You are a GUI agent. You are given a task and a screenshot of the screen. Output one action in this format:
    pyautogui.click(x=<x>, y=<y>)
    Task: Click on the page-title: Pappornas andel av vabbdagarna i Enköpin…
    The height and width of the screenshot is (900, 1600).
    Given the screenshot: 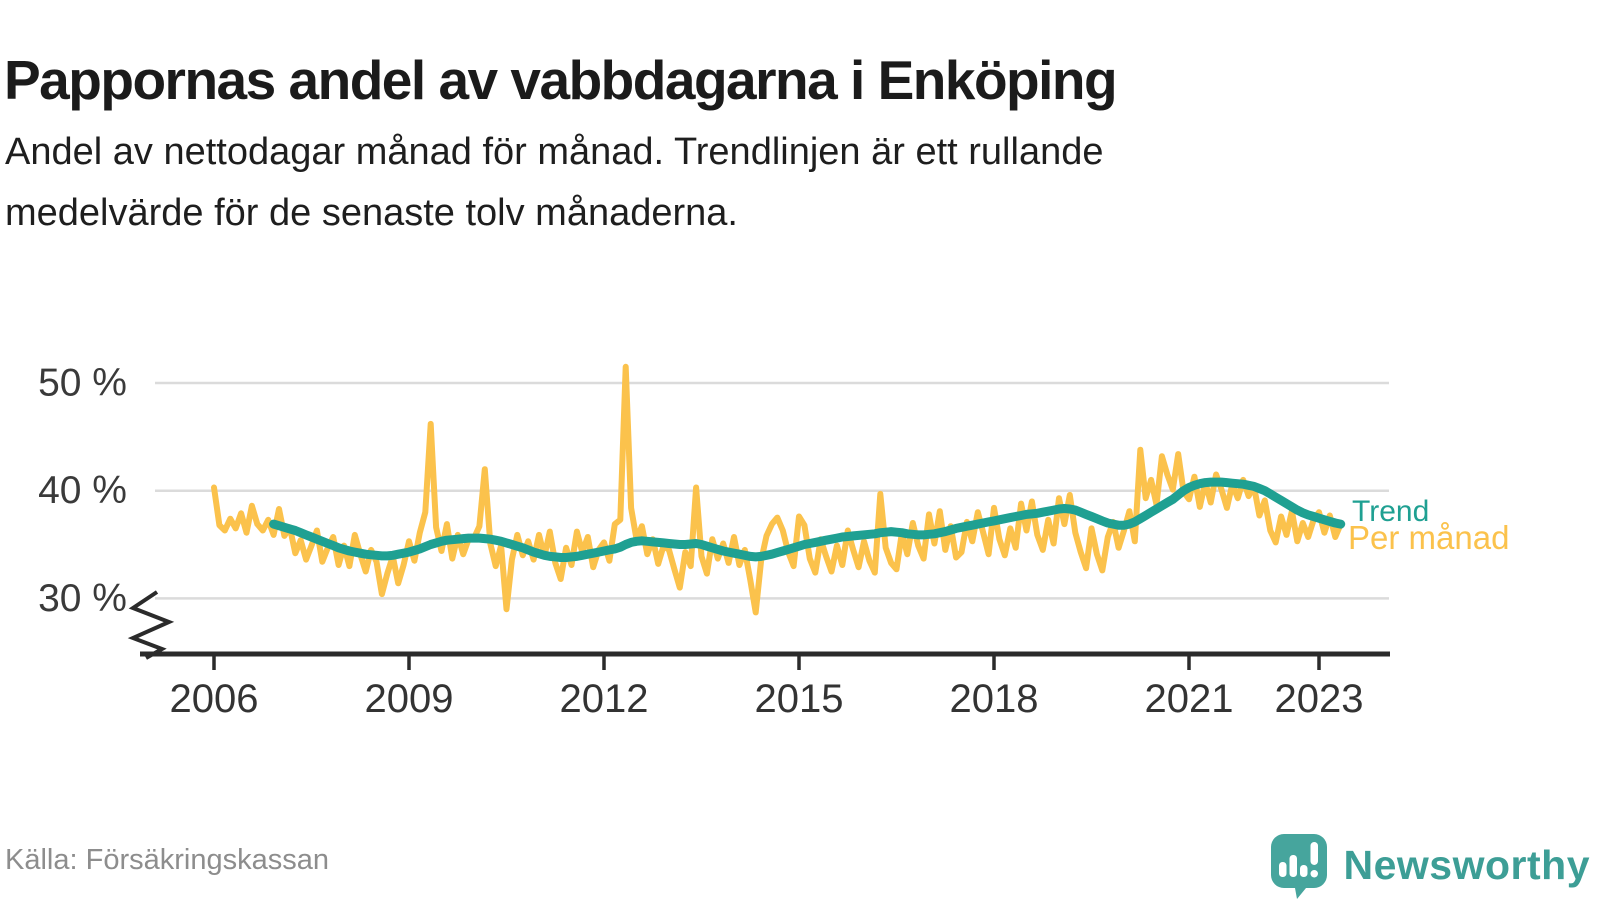 What is the action you would take?
    pyautogui.click(x=561, y=79)
    